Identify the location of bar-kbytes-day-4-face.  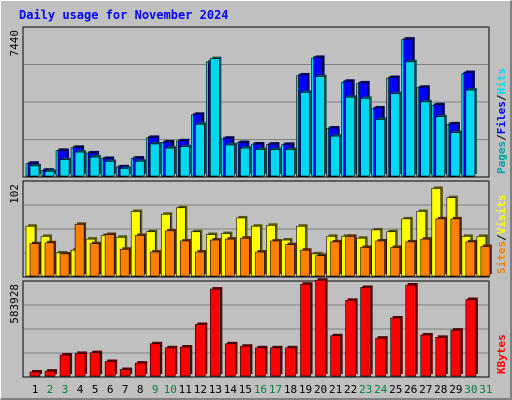
(80, 365).